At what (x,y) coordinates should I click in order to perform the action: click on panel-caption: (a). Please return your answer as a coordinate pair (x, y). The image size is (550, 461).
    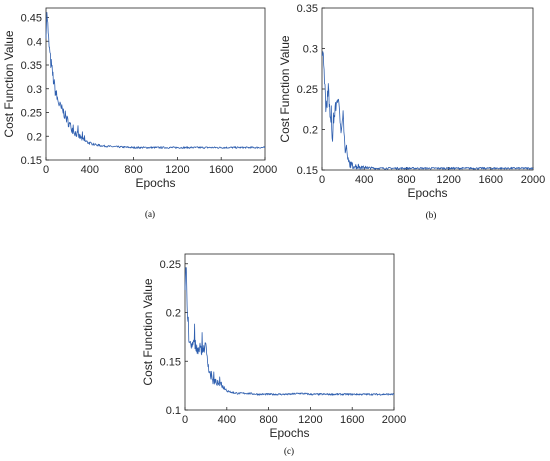
    Looking at the image, I should click on (150, 214).